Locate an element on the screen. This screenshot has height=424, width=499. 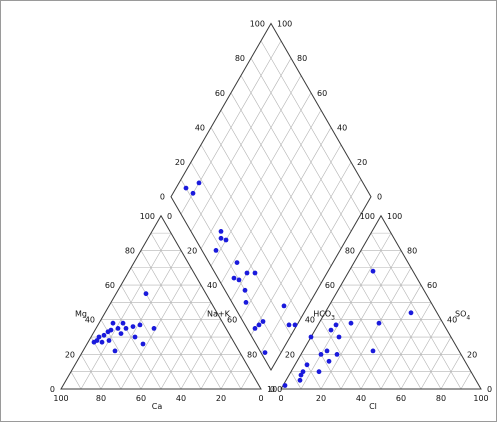
anion-hco3-tick: 100 is located at coordinates (367, 216).